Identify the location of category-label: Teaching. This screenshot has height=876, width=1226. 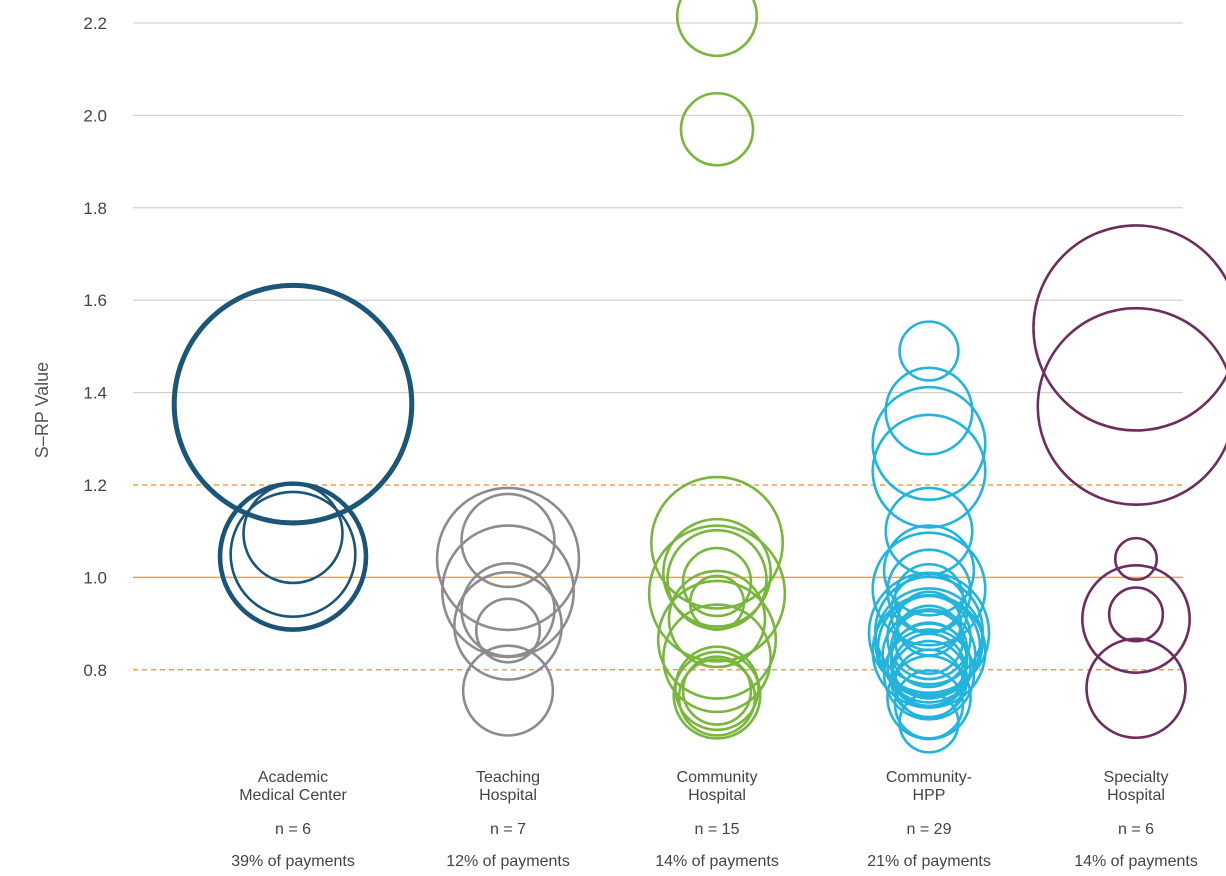
(508, 777).